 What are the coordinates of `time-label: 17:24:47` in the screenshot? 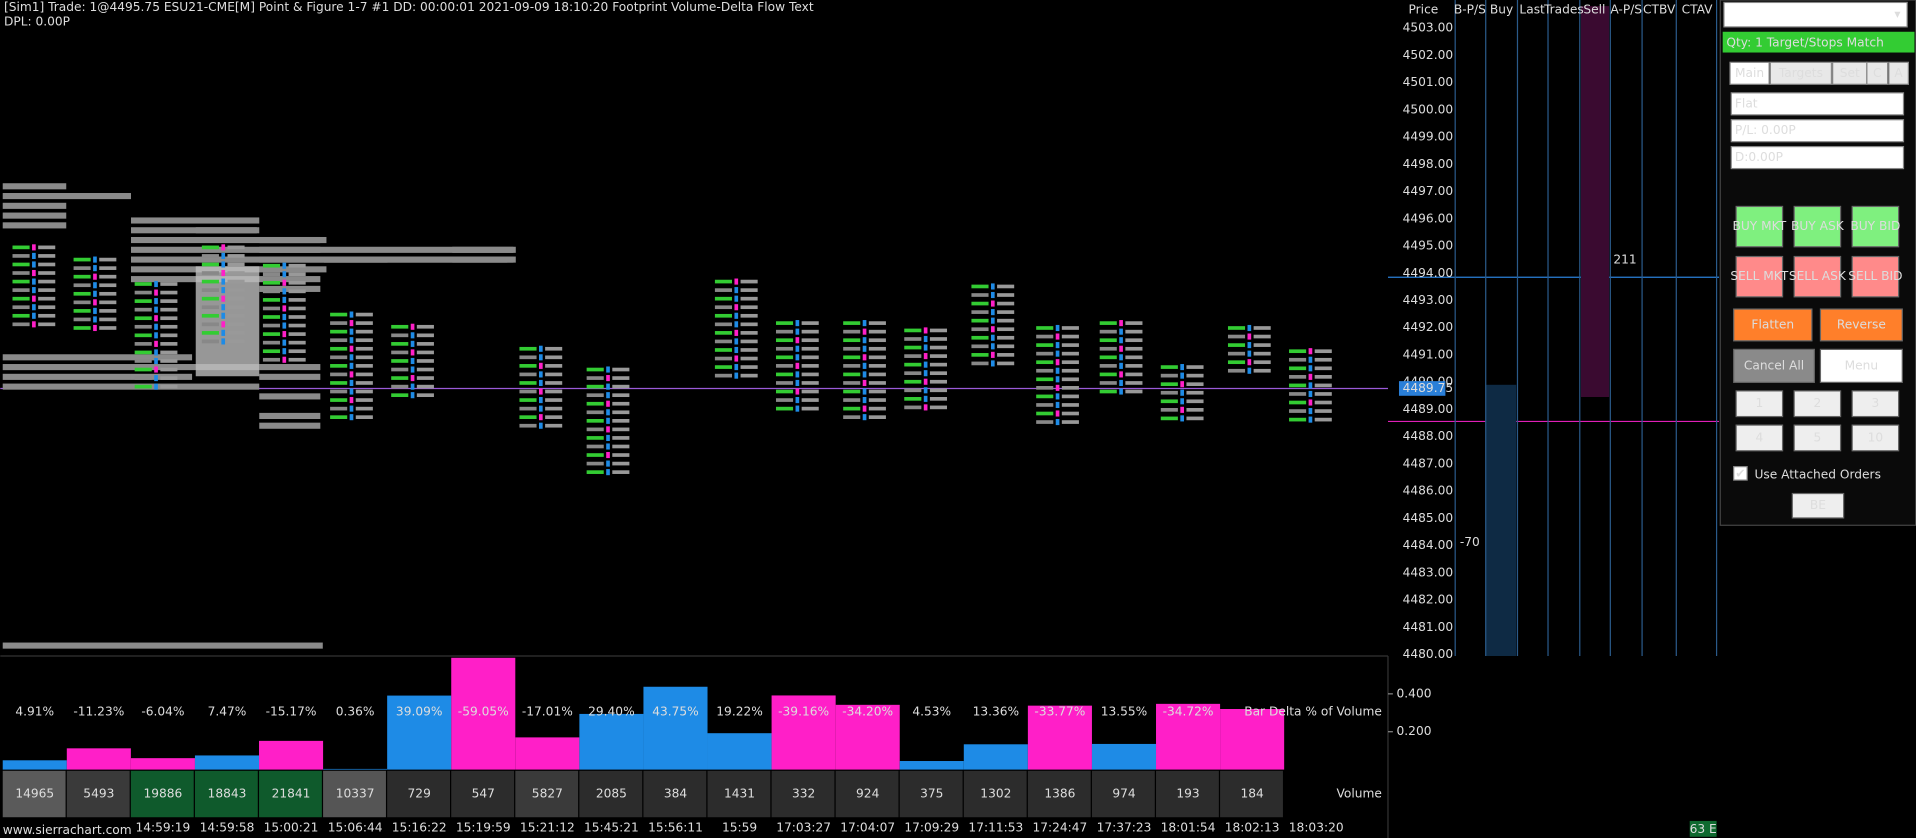 It's located at (1060, 828).